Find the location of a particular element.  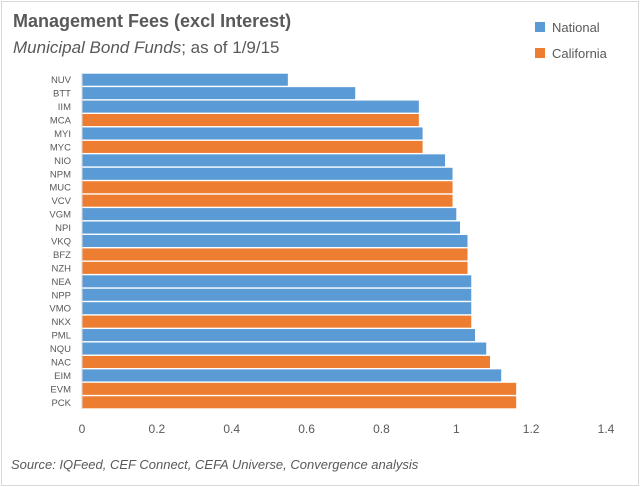

y-tick-label-nio: NIO is located at coordinates (62, 161).